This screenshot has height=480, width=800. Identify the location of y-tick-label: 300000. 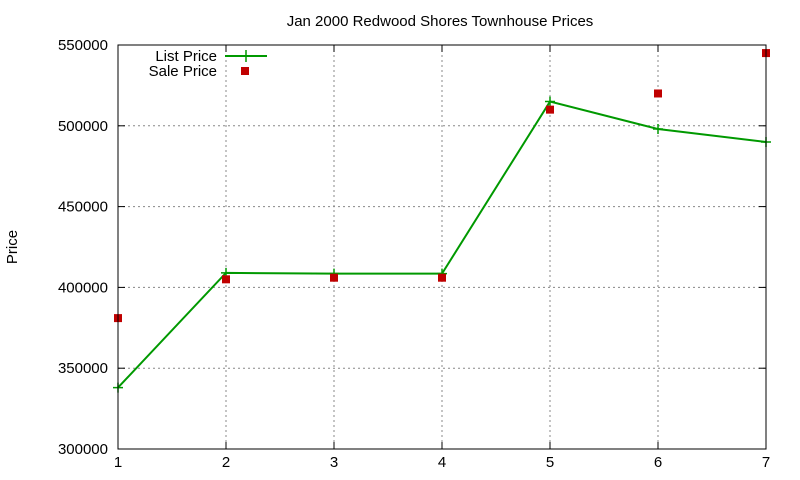
(83, 449).